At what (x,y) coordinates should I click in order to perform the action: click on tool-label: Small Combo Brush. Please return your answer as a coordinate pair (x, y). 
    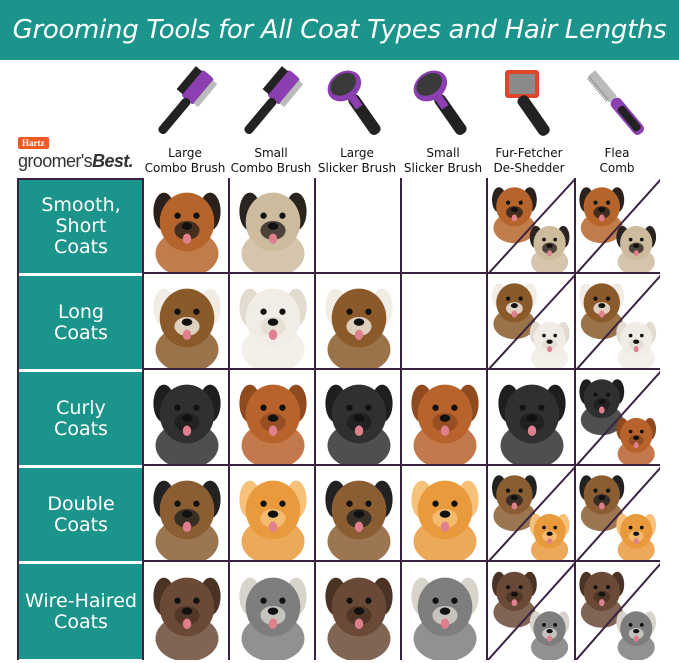
    Looking at the image, I should click on (271, 160).